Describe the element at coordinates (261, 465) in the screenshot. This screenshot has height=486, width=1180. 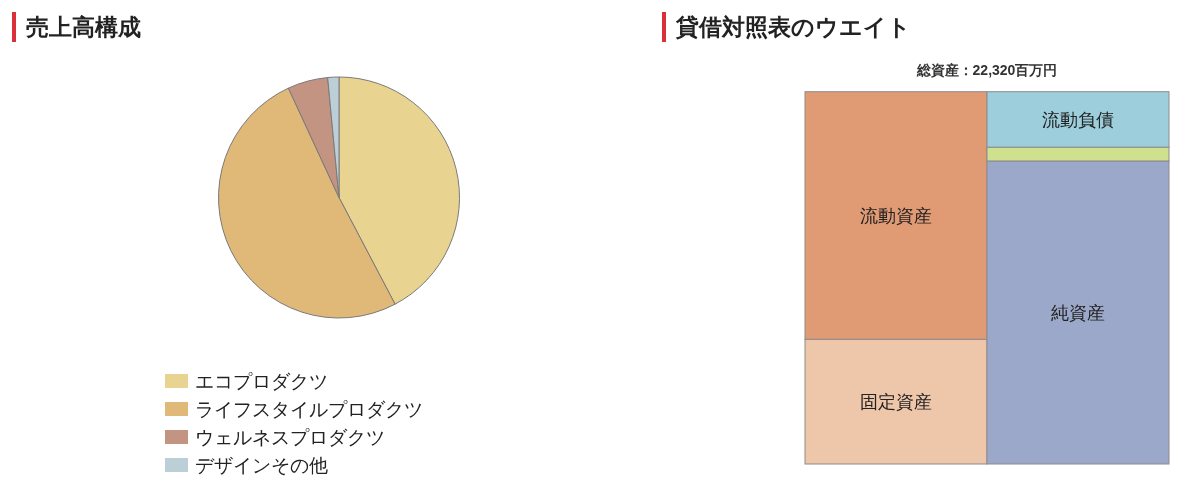
I see `legend-label: デザインその他` at that location.